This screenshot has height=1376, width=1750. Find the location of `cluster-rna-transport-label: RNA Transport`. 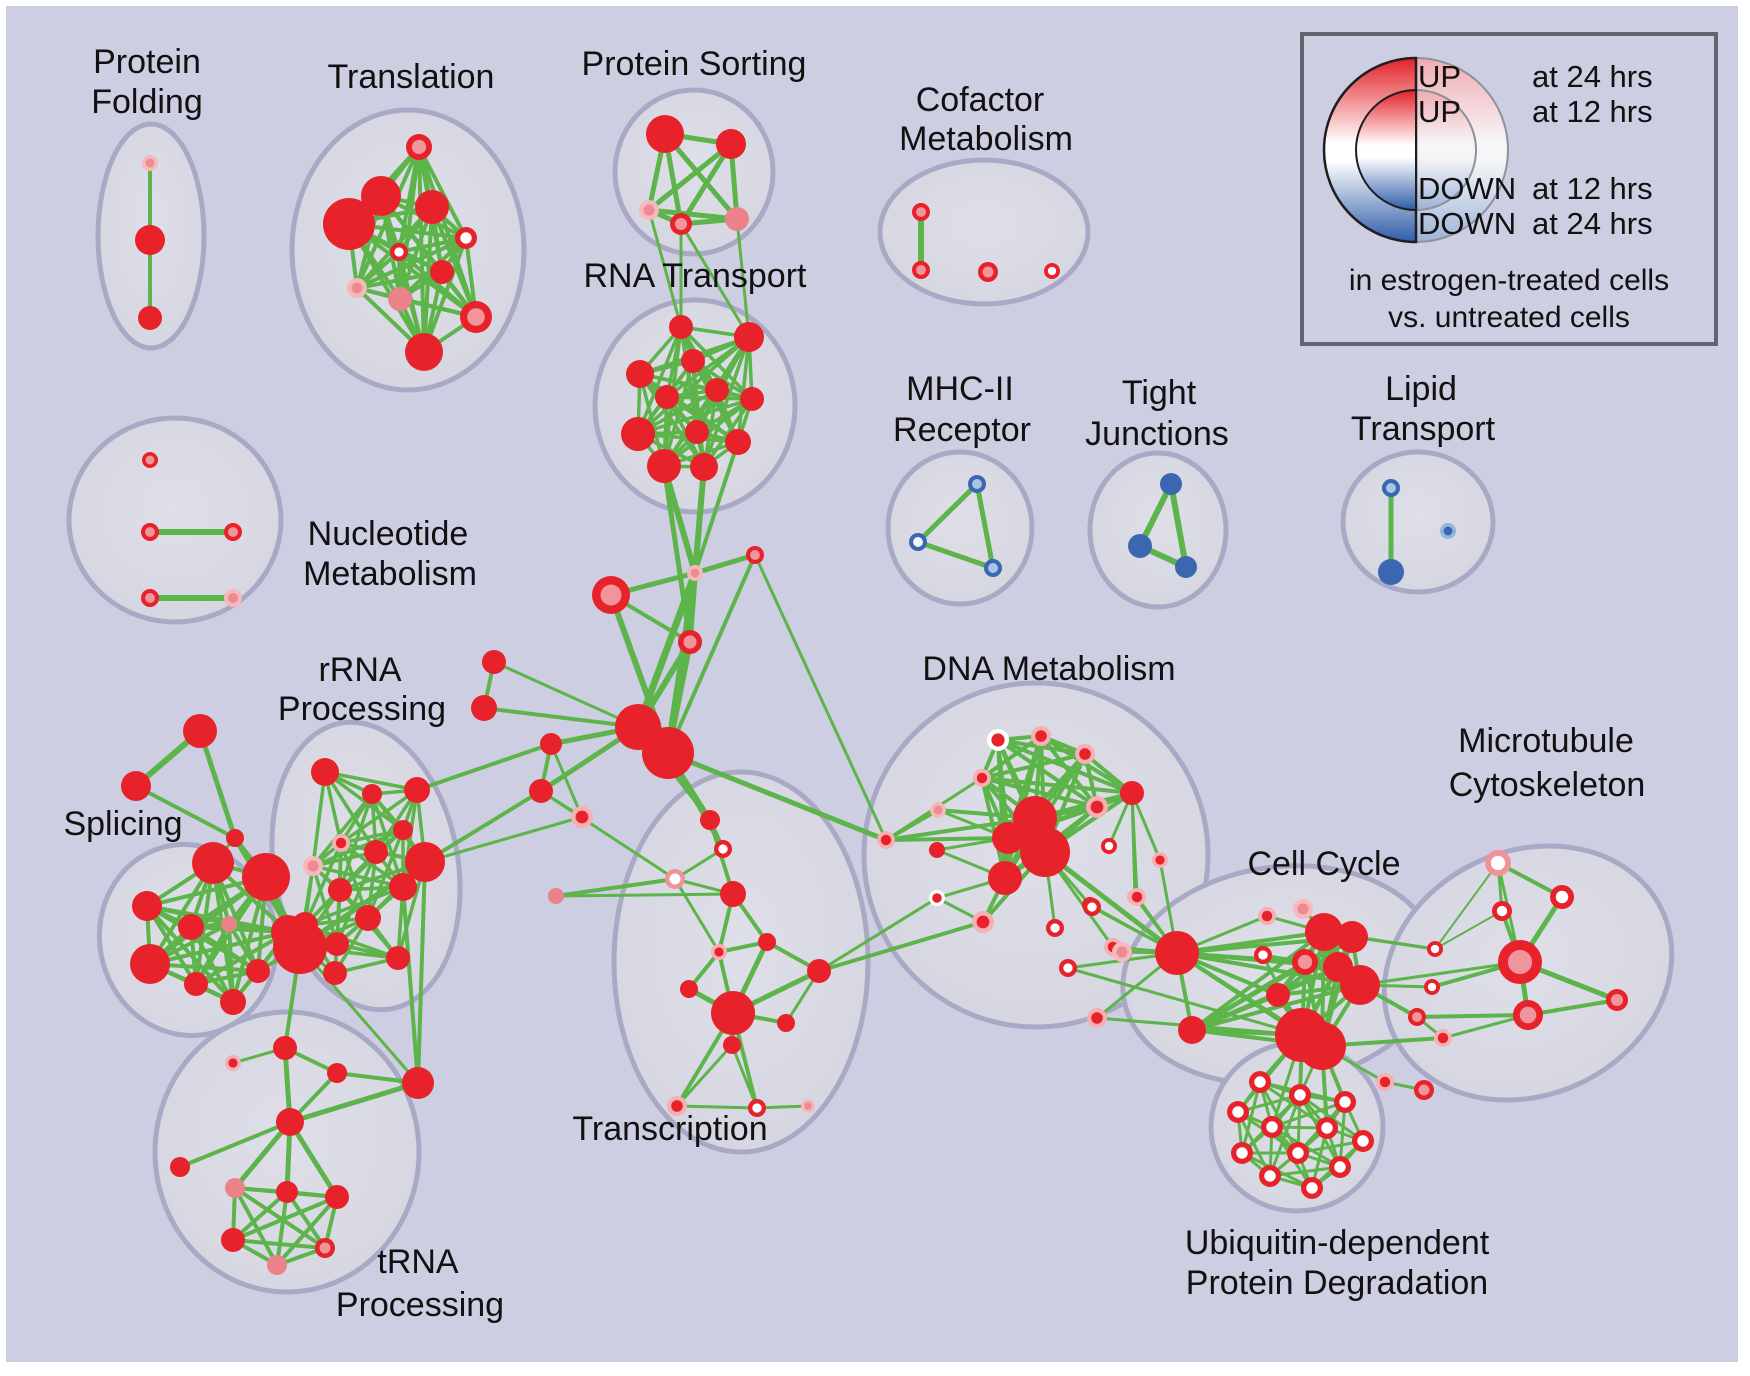

cluster-rna-transport-label: RNA Transport is located at coordinates (696, 276).